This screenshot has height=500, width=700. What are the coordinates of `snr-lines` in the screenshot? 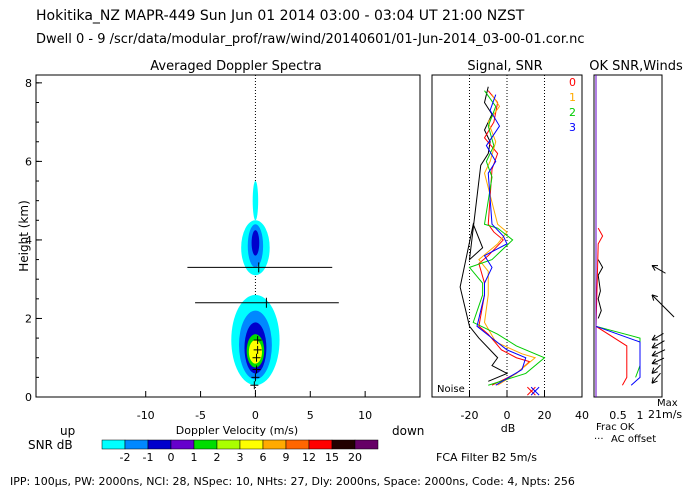 It's located at (502, 241).